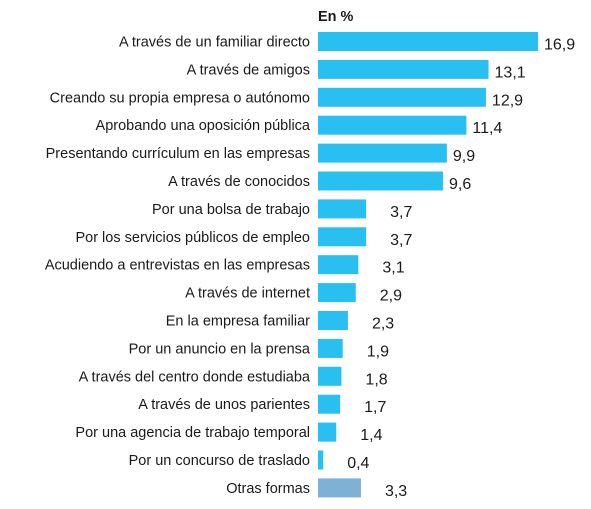 This screenshot has width=591, height=509. Describe the element at coordinates (268, 489) in the screenshot. I see `category-label: Otras formas` at that location.